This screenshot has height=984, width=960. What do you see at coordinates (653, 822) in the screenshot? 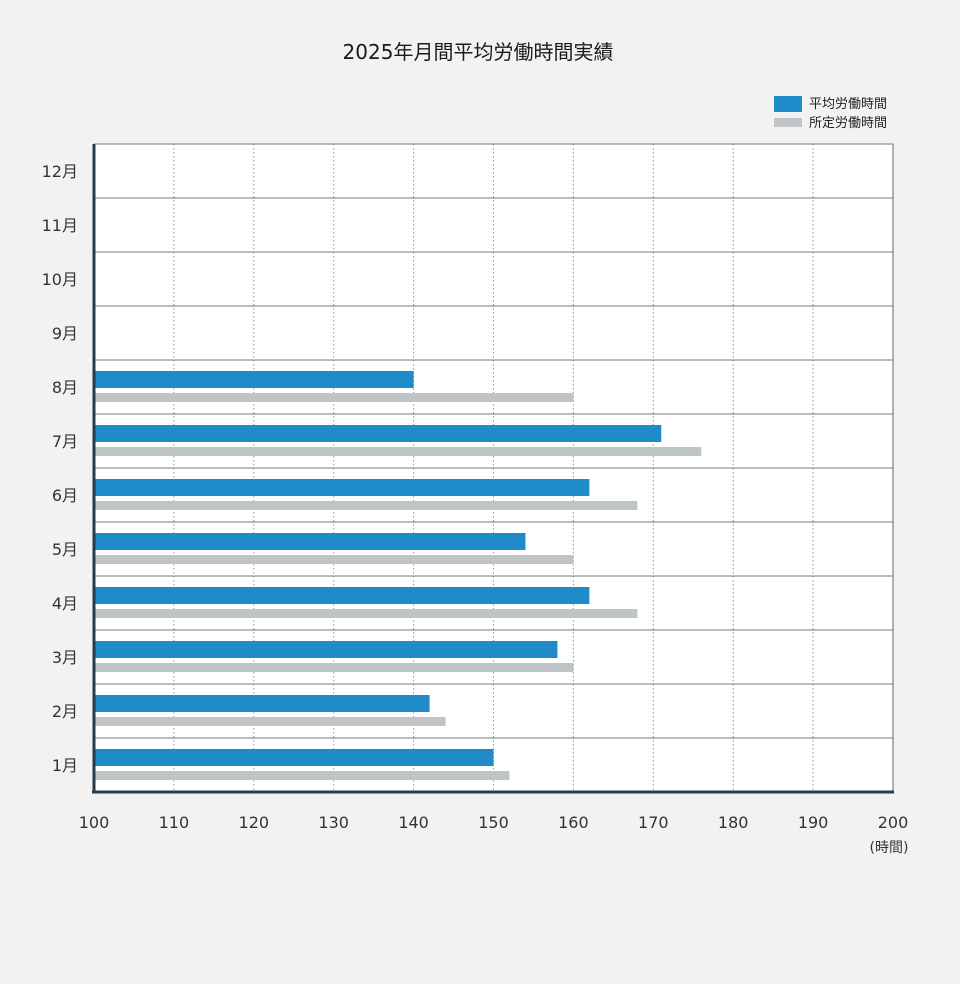
I see `x-tick-label: 170` at bounding box center [653, 822].